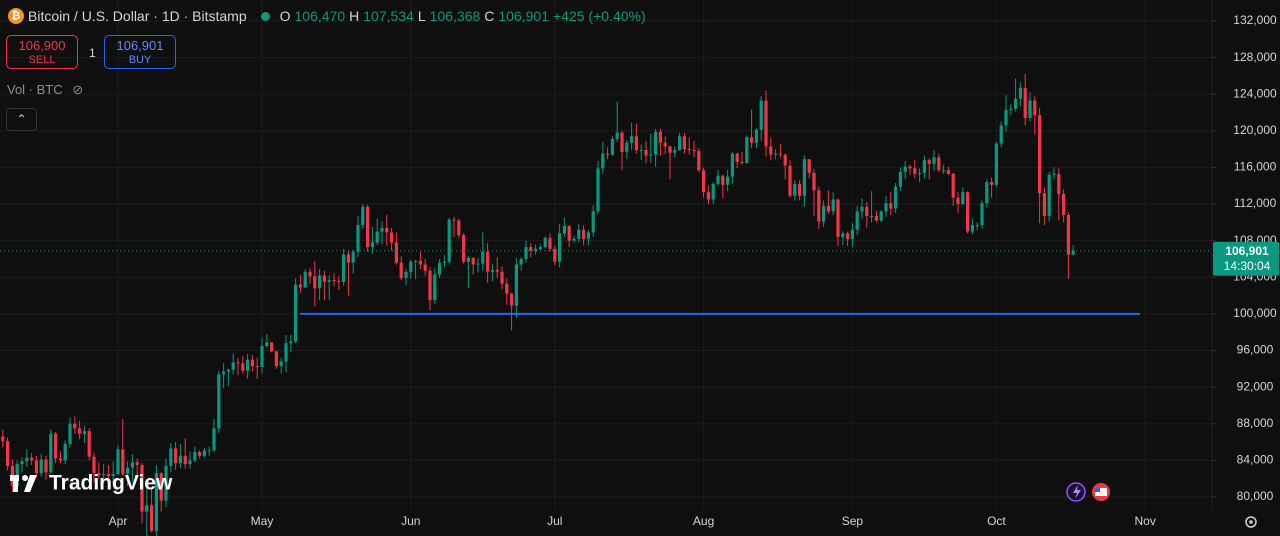 The height and width of the screenshot is (536, 1280). I want to click on y-tick-label: 112,000, so click(1255, 203).